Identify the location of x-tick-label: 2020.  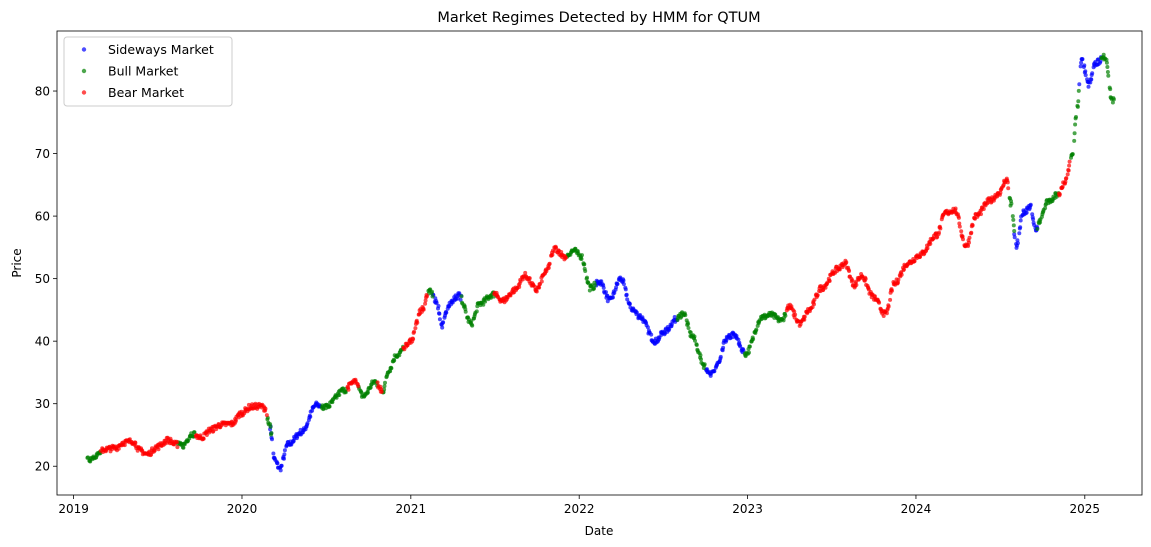
(242, 509).